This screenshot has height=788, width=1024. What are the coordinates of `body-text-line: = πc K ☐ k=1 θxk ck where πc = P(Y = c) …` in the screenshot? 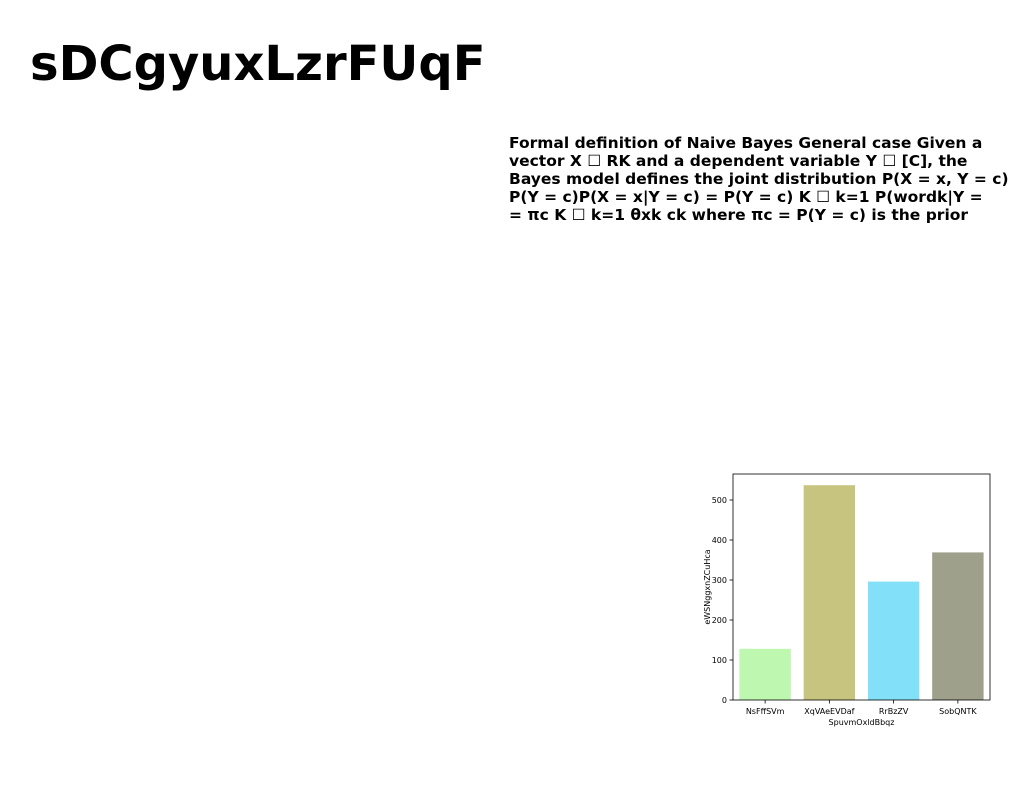 It's located at (739, 215).